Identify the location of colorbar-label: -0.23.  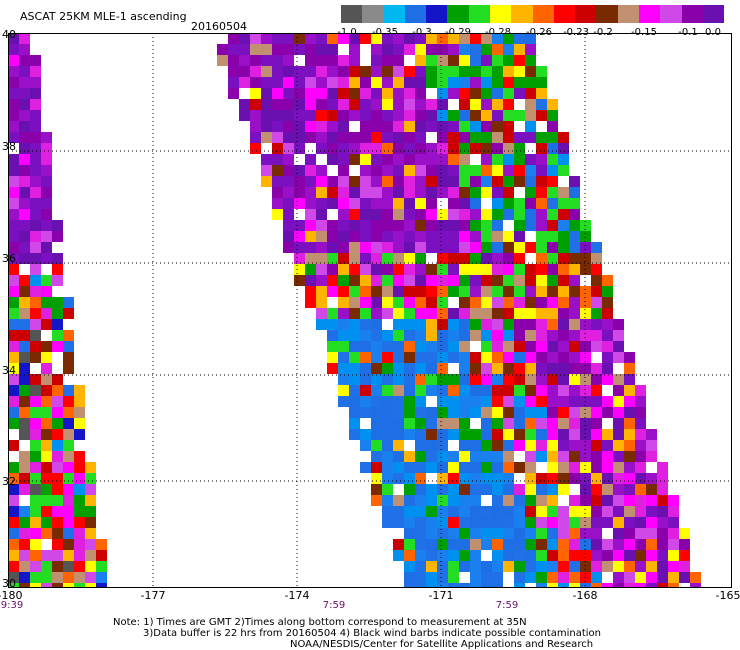
(576, 32).